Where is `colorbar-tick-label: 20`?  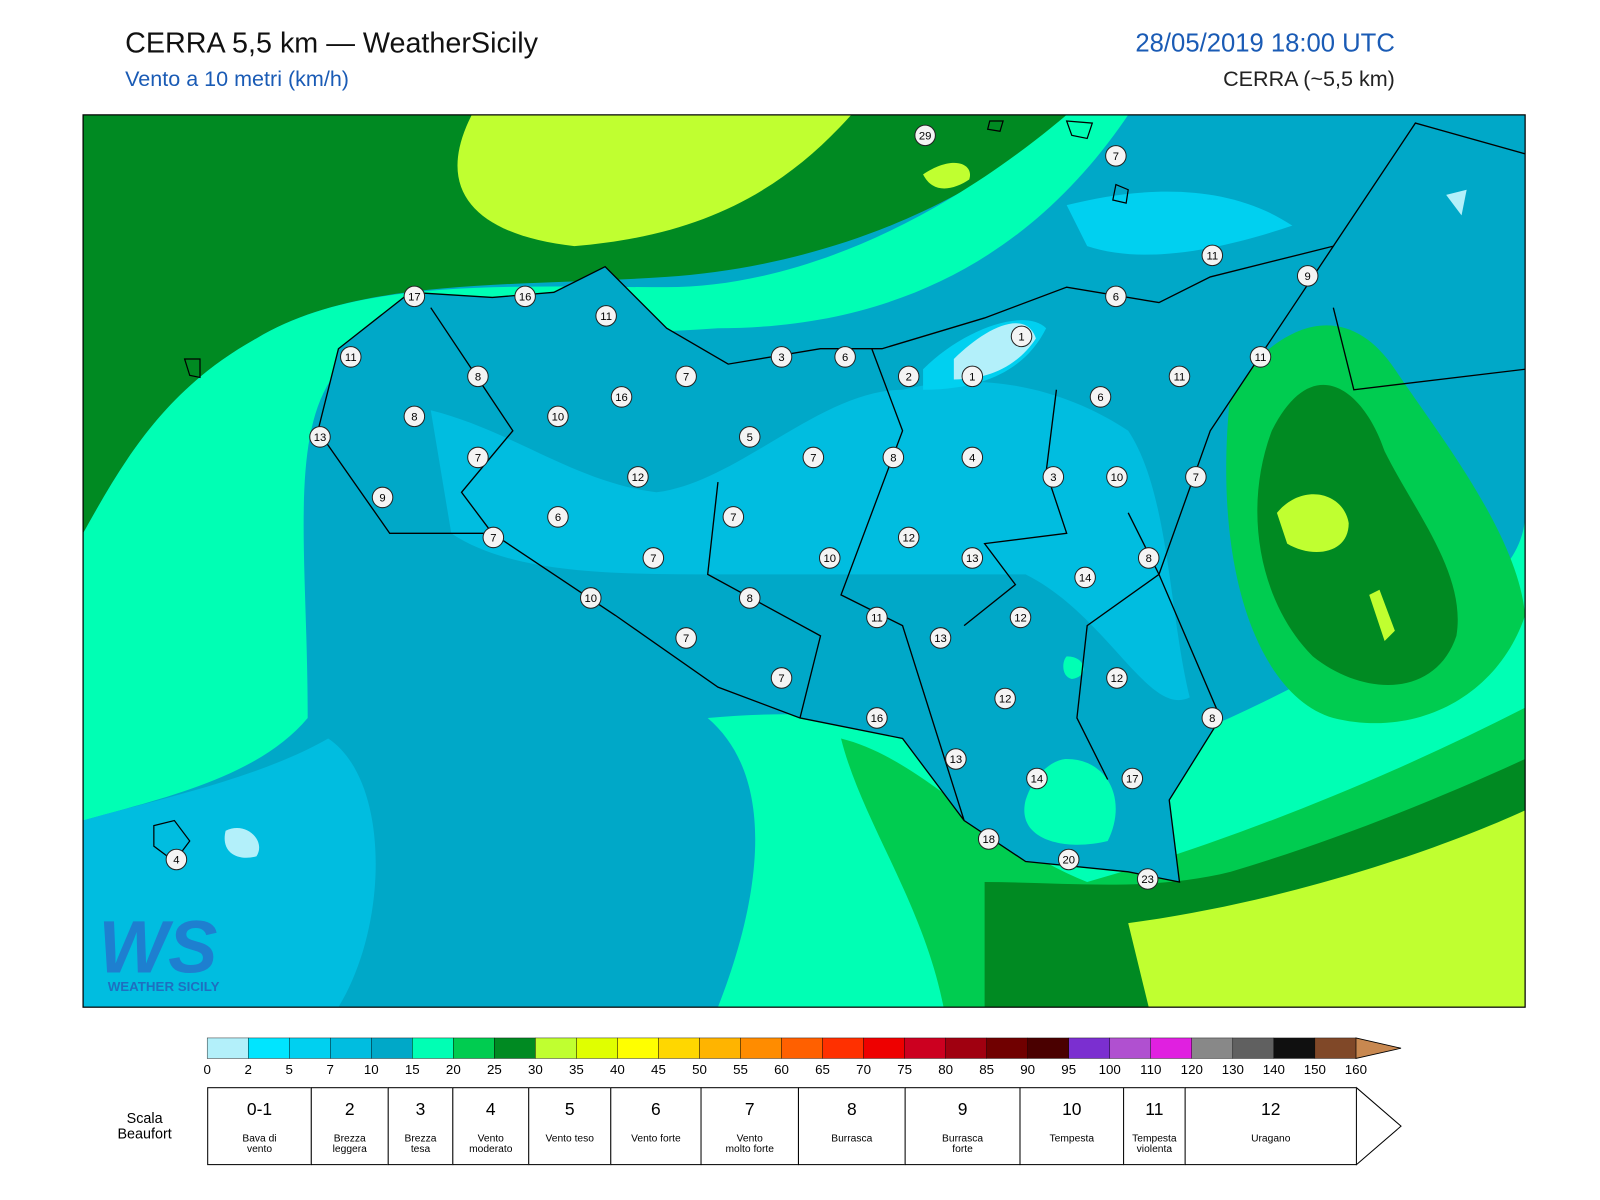
colorbar-tick-label: 20 is located at coordinates (453, 1069).